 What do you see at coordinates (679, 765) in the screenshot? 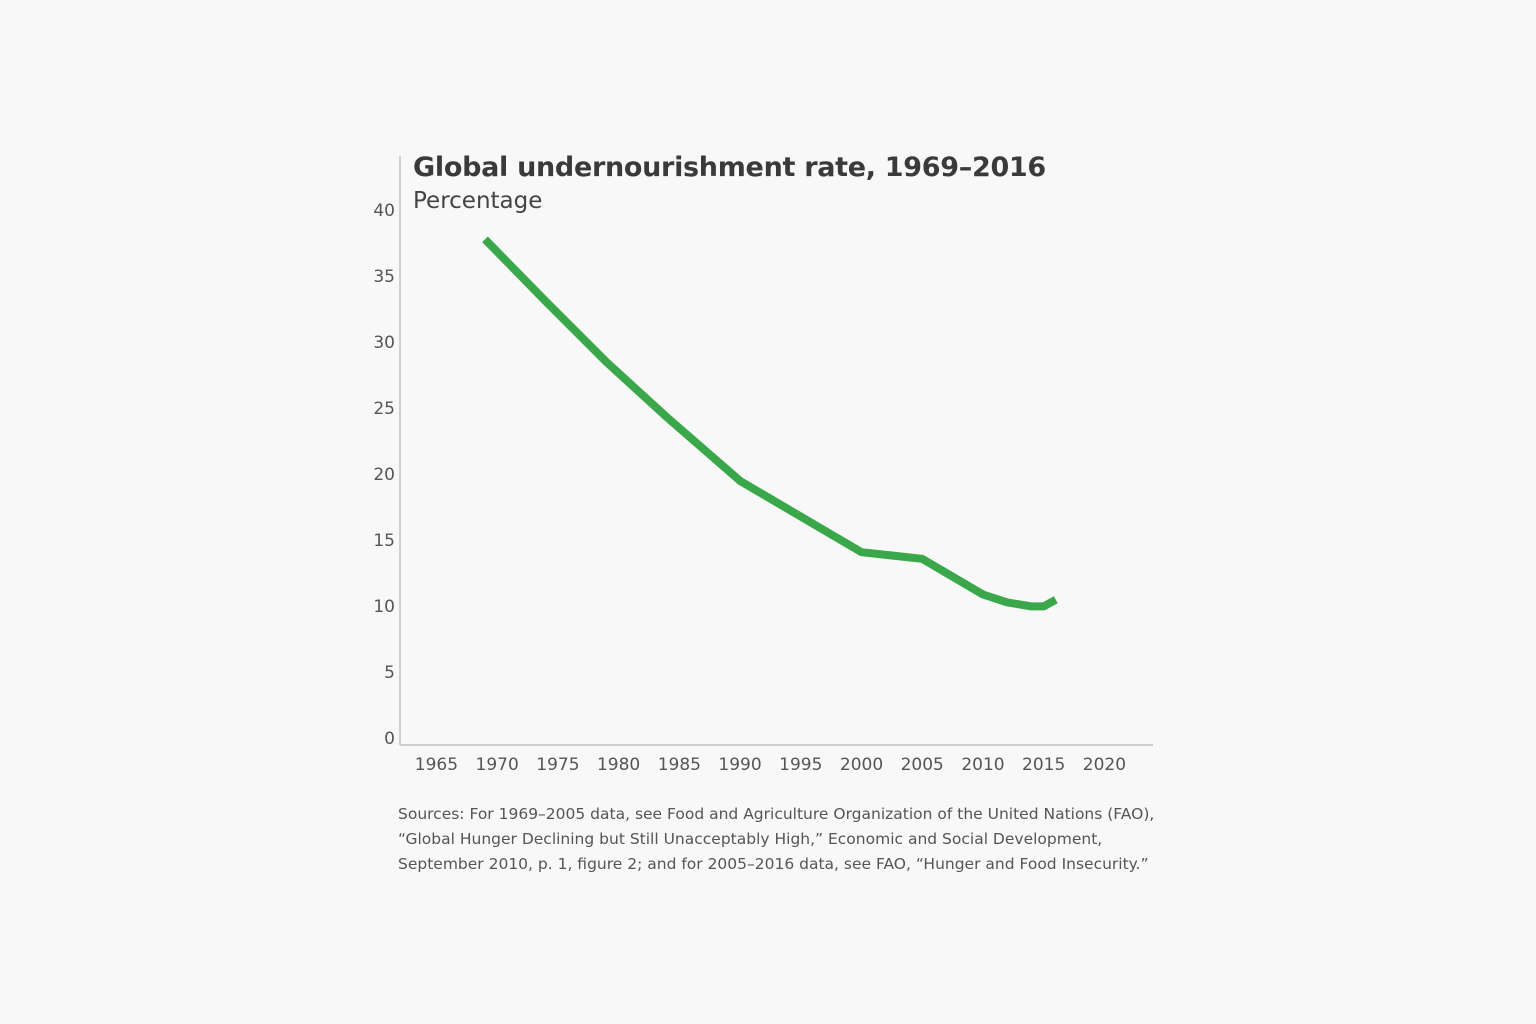
I see `x-tick-label: 1985` at bounding box center [679, 765].